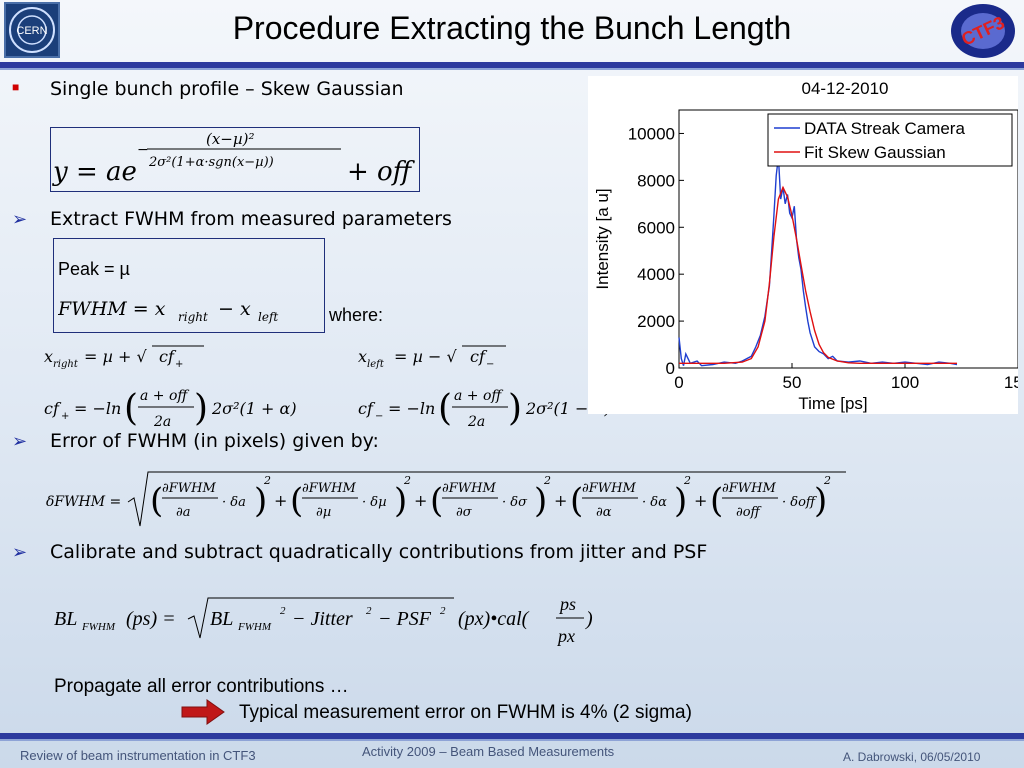 This screenshot has height=768, width=1024. What do you see at coordinates (83, 502) in the screenshot?
I see `svg-text: δFWHM =` at bounding box center [83, 502].